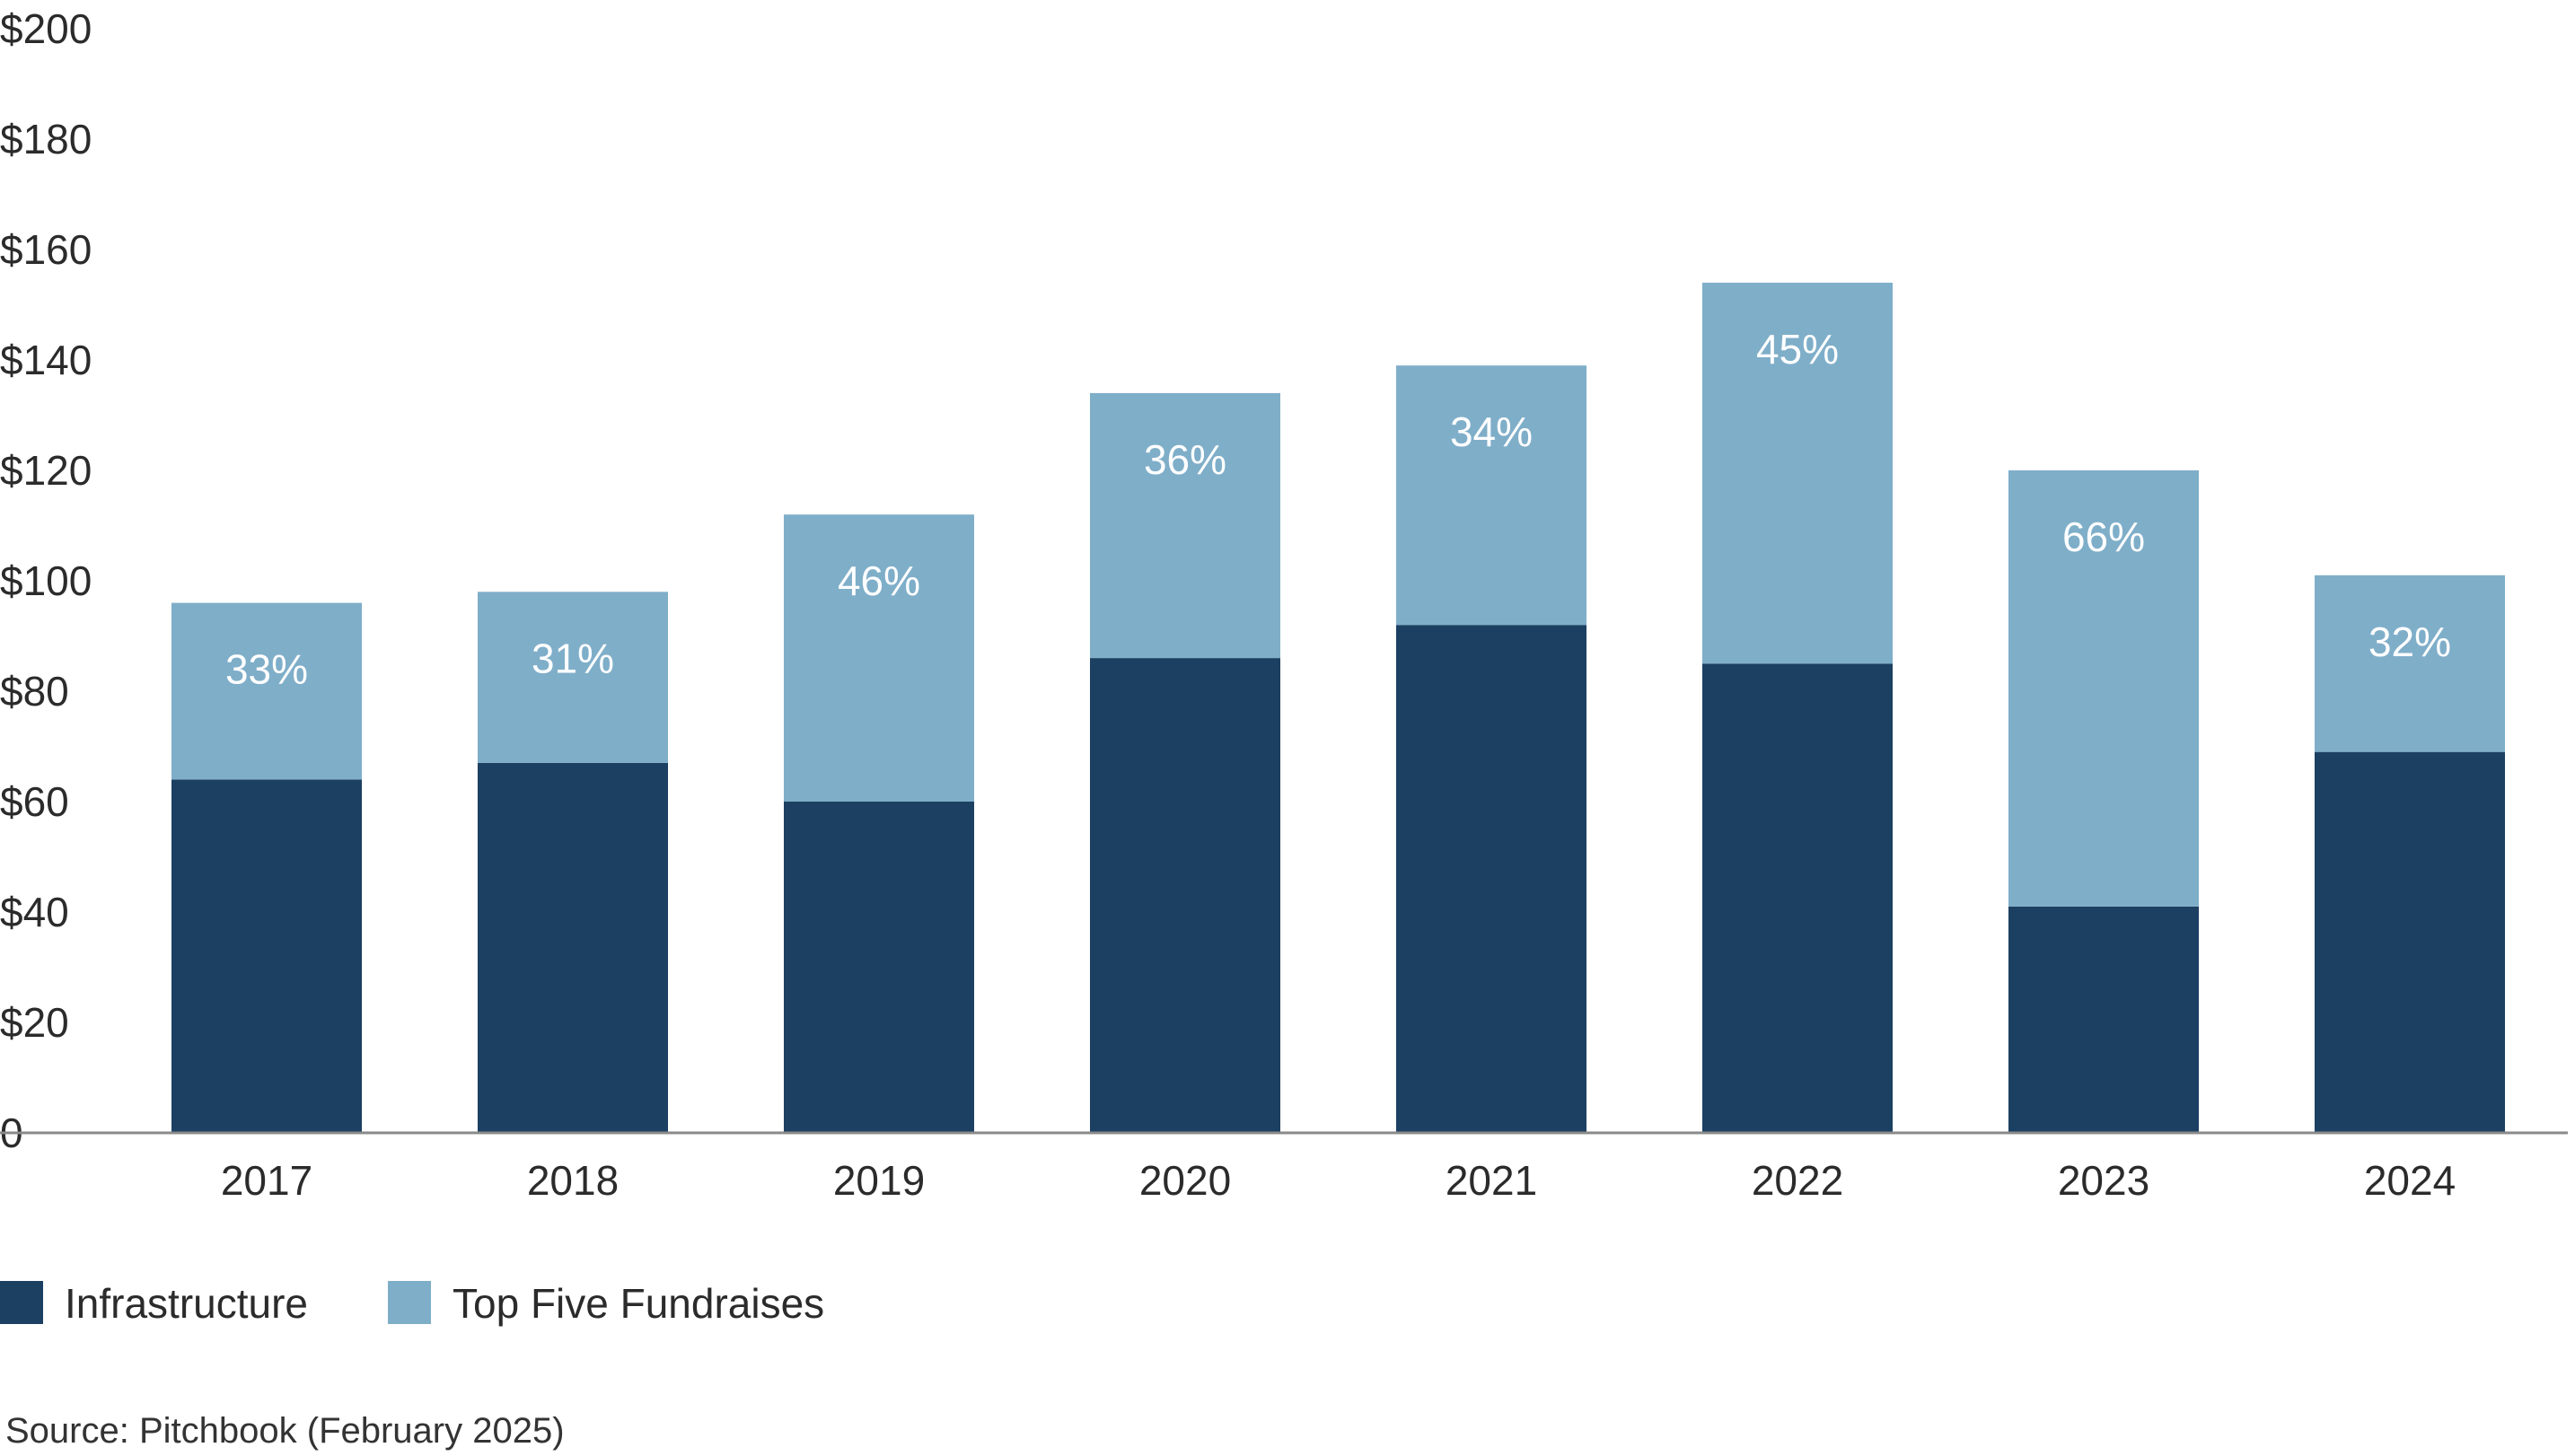 This screenshot has height=1456, width=2575. Describe the element at coordinates (1338, 1180) in the screenshot. I see `x-axis-labels: 2017 2018 2019 2020 2021 2022 2023 2024` at that location.